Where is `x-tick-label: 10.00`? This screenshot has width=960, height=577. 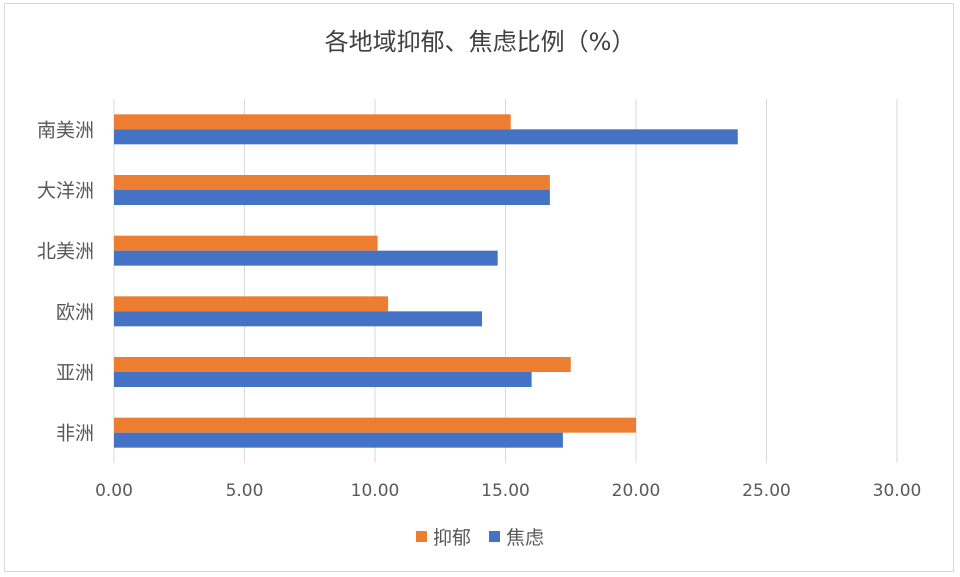
x-tick-label: 10.00 is located at coordinates (375, 491).